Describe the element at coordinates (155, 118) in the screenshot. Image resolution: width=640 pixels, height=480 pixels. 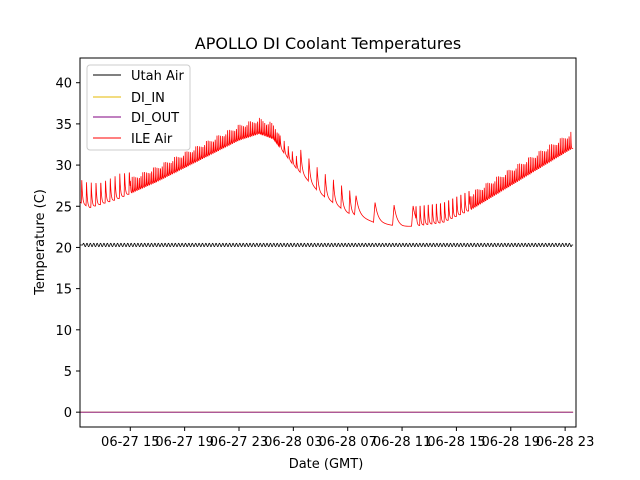
I see `legend-label-di-out: DI_OUT` at that location.